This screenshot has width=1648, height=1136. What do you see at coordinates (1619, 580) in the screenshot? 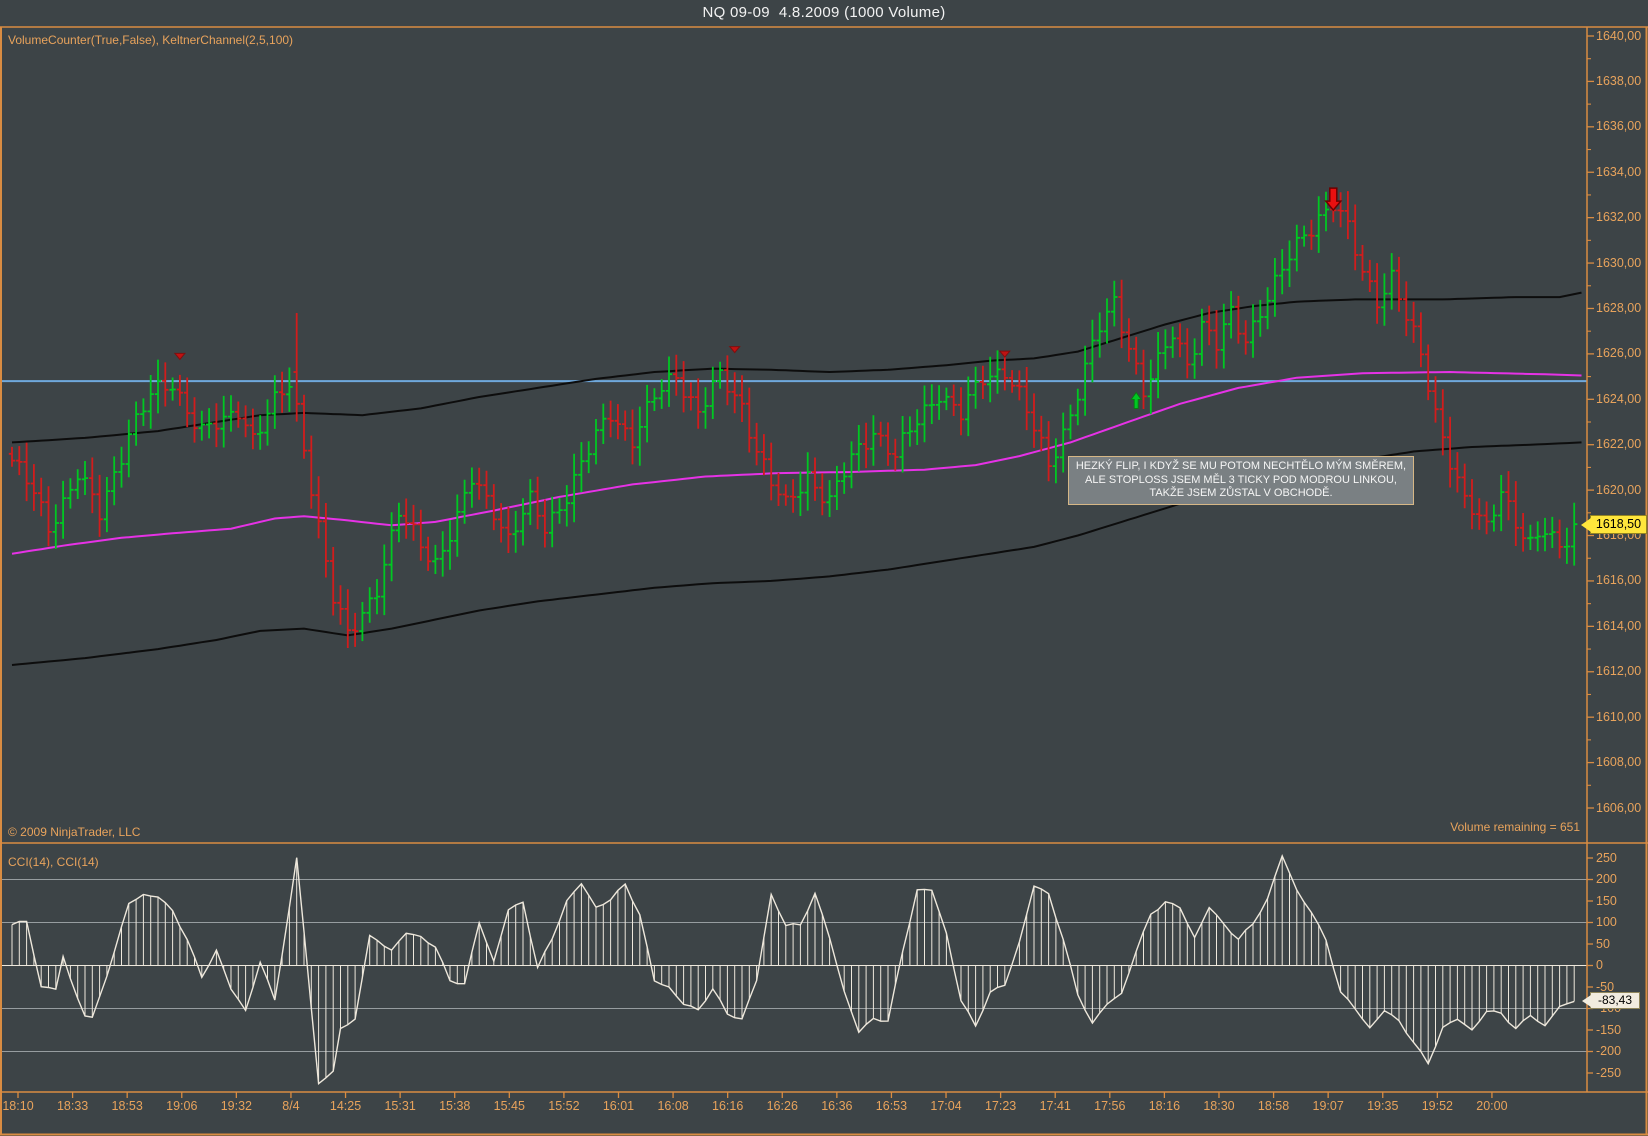
I see `price-axis-tick-label: 1616,00` at bounding box center [1619, 580].